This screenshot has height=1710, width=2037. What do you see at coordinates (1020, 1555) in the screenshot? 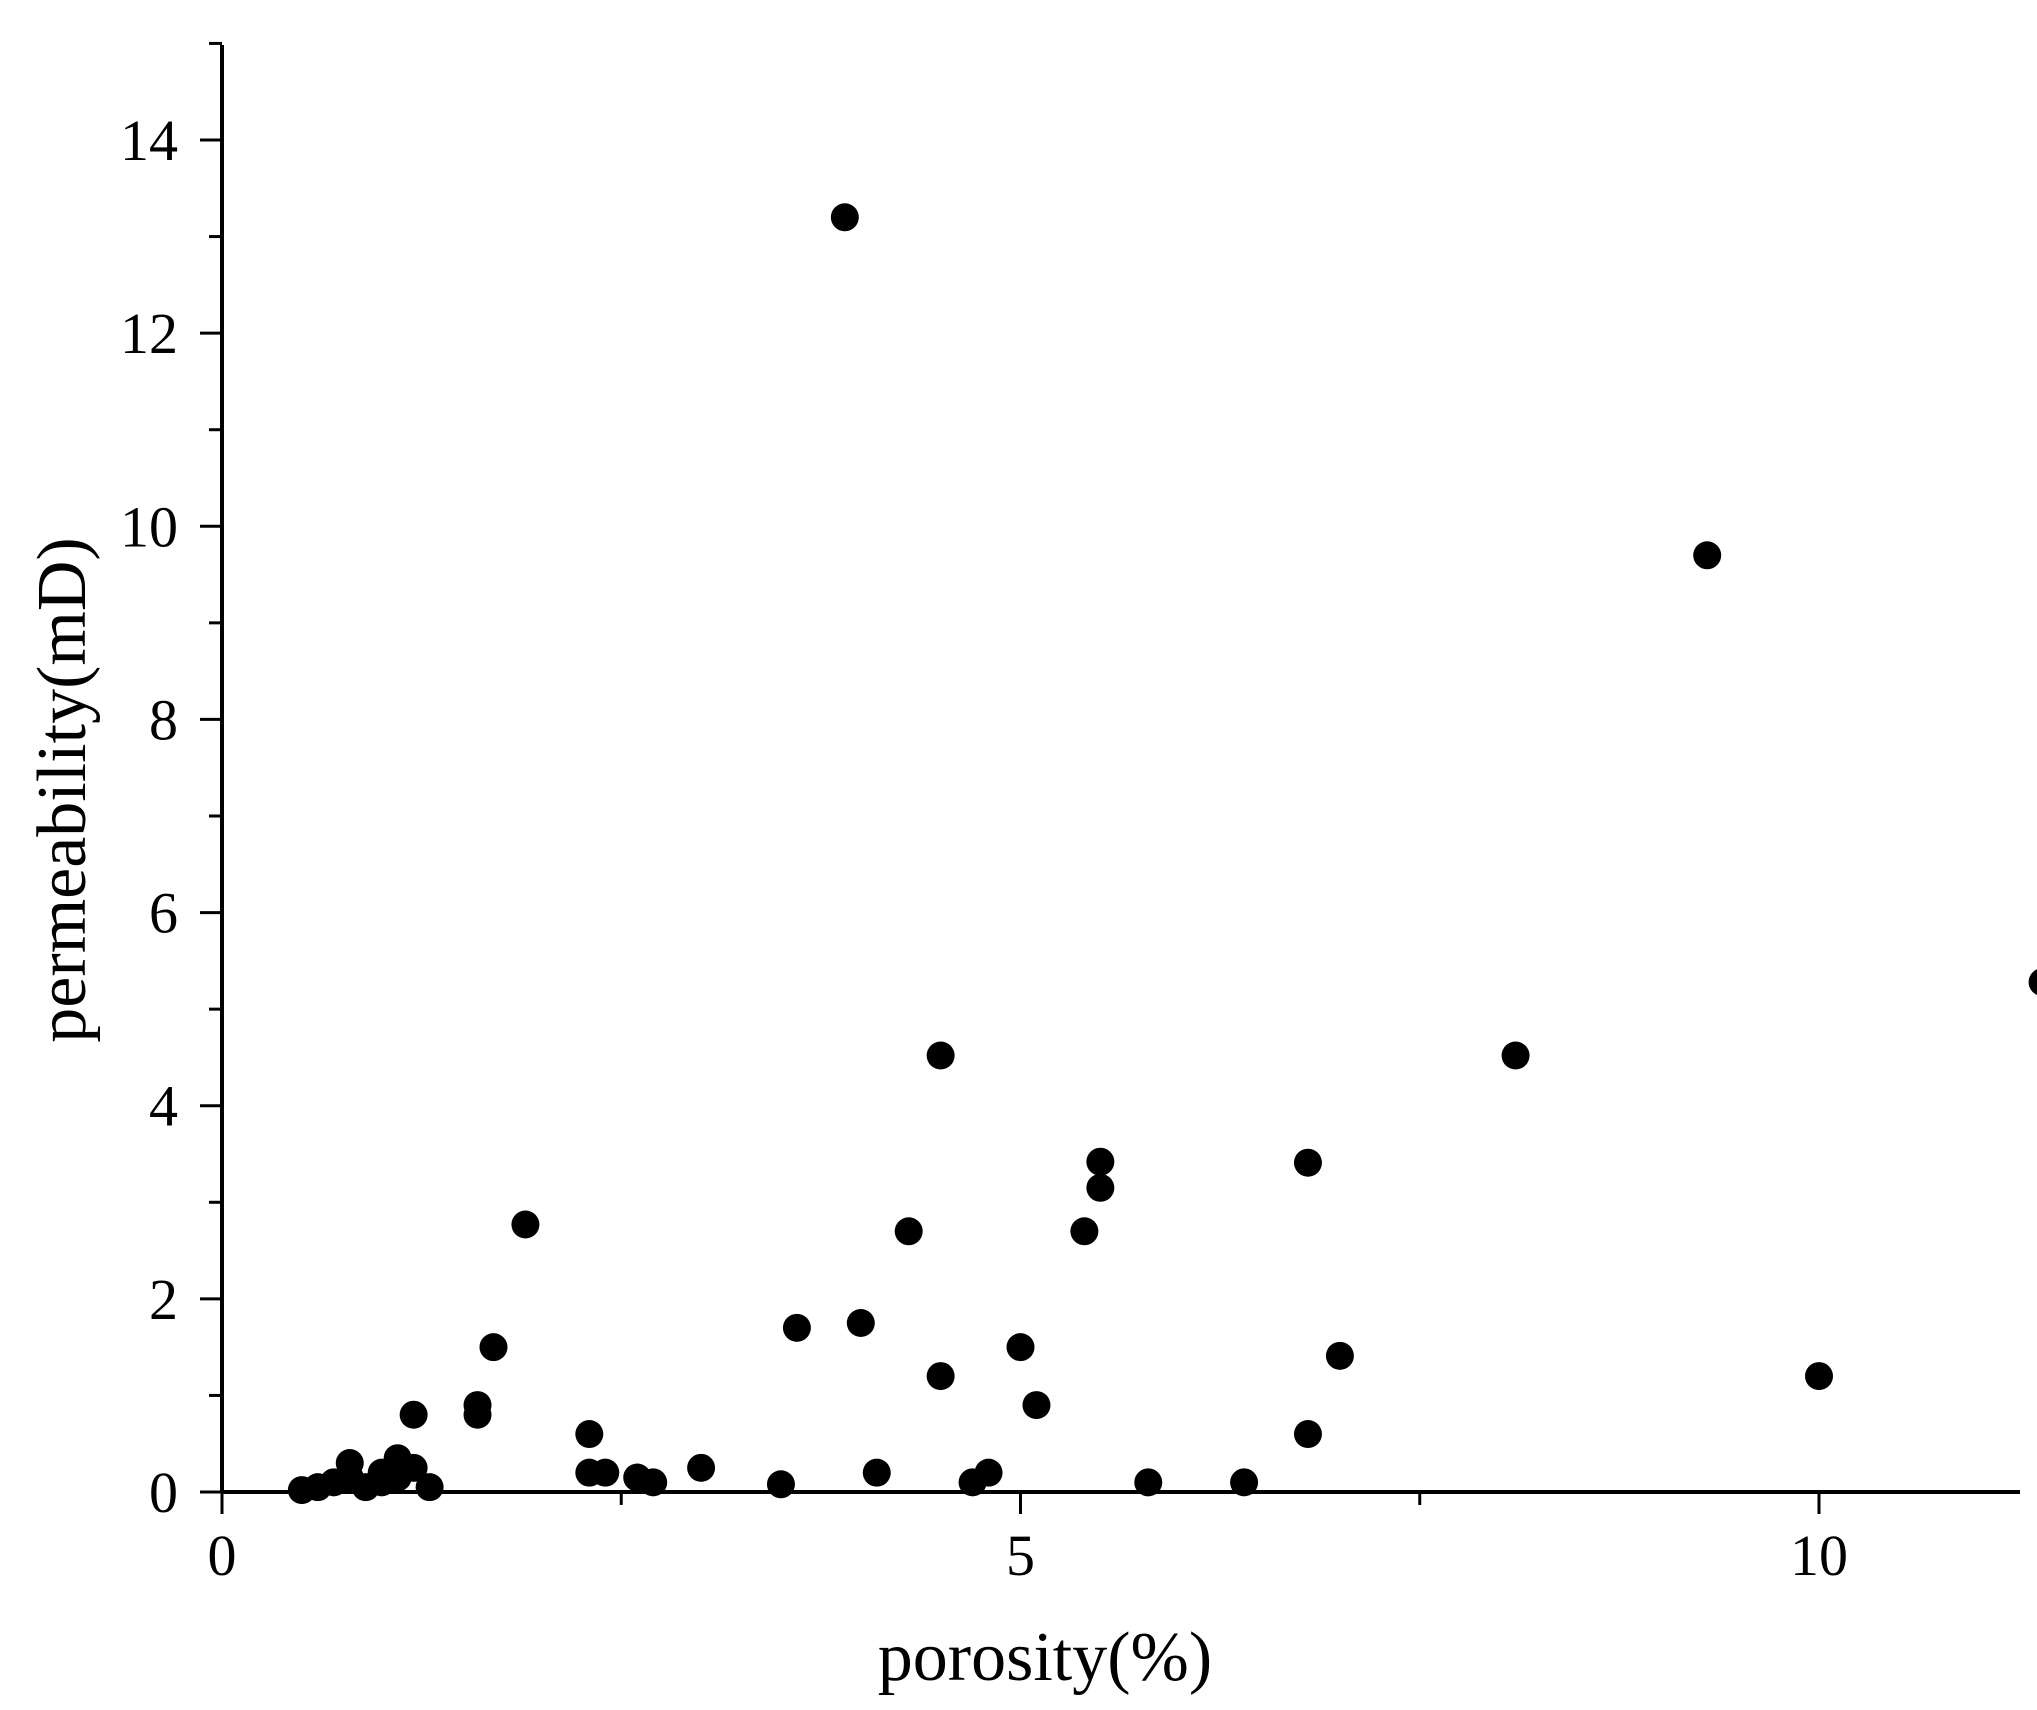
I see `x-tick-label: 5` at bounding box center [1020, 1555].